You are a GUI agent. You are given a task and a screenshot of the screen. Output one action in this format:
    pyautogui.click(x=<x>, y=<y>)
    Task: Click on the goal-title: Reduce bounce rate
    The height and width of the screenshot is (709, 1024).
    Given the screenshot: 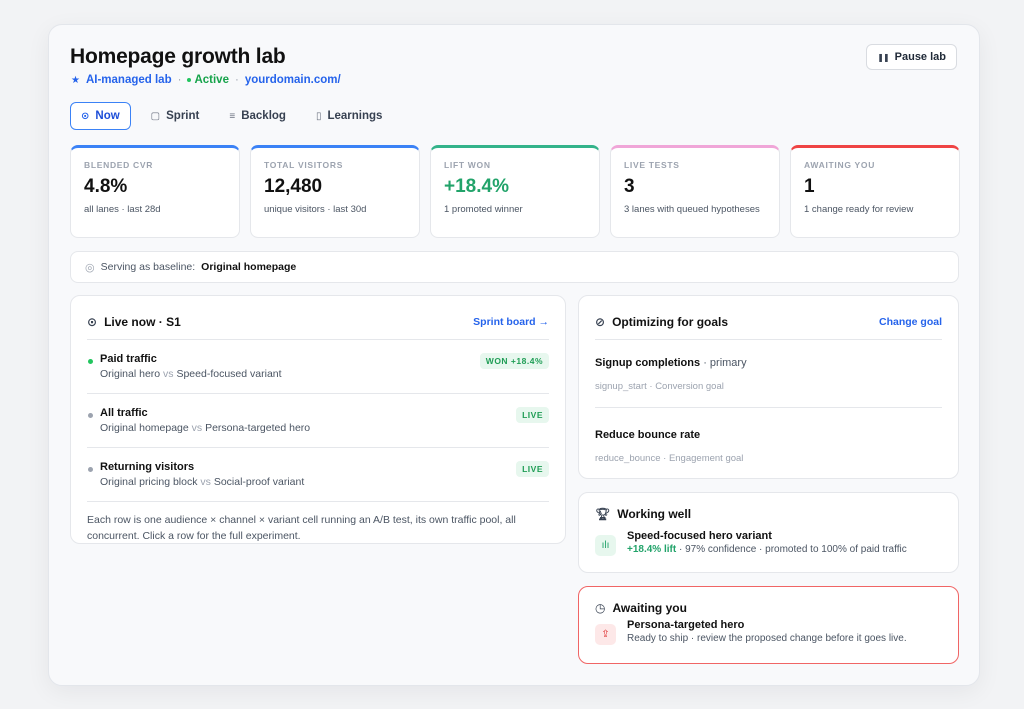 What is the action you would take?
    pyautogui.click(x=648, y=435)
    